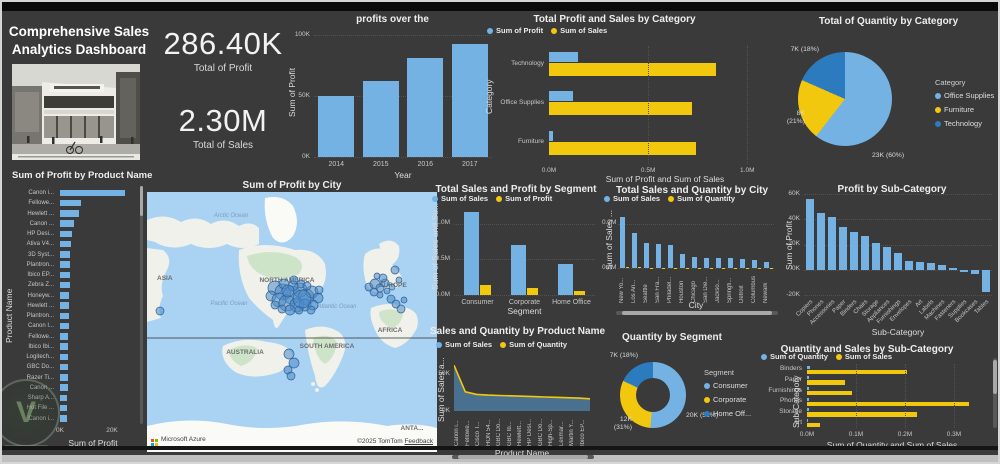 This screenshot has width=1000, height=464. I want to click on vertical-scrollbar, so click(141, 305).